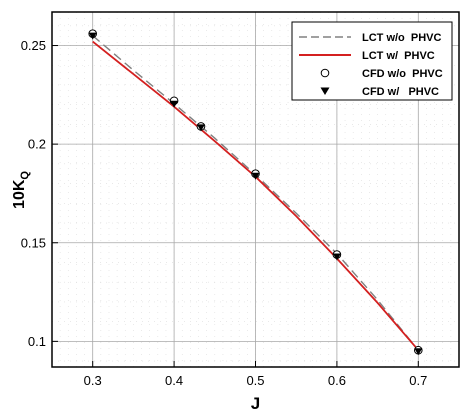 This screenshot has width=473, height=414. Describe the element at coordinates (19, 194) in the screenshot. I see `y-axis-title-main: 10K` at that location.